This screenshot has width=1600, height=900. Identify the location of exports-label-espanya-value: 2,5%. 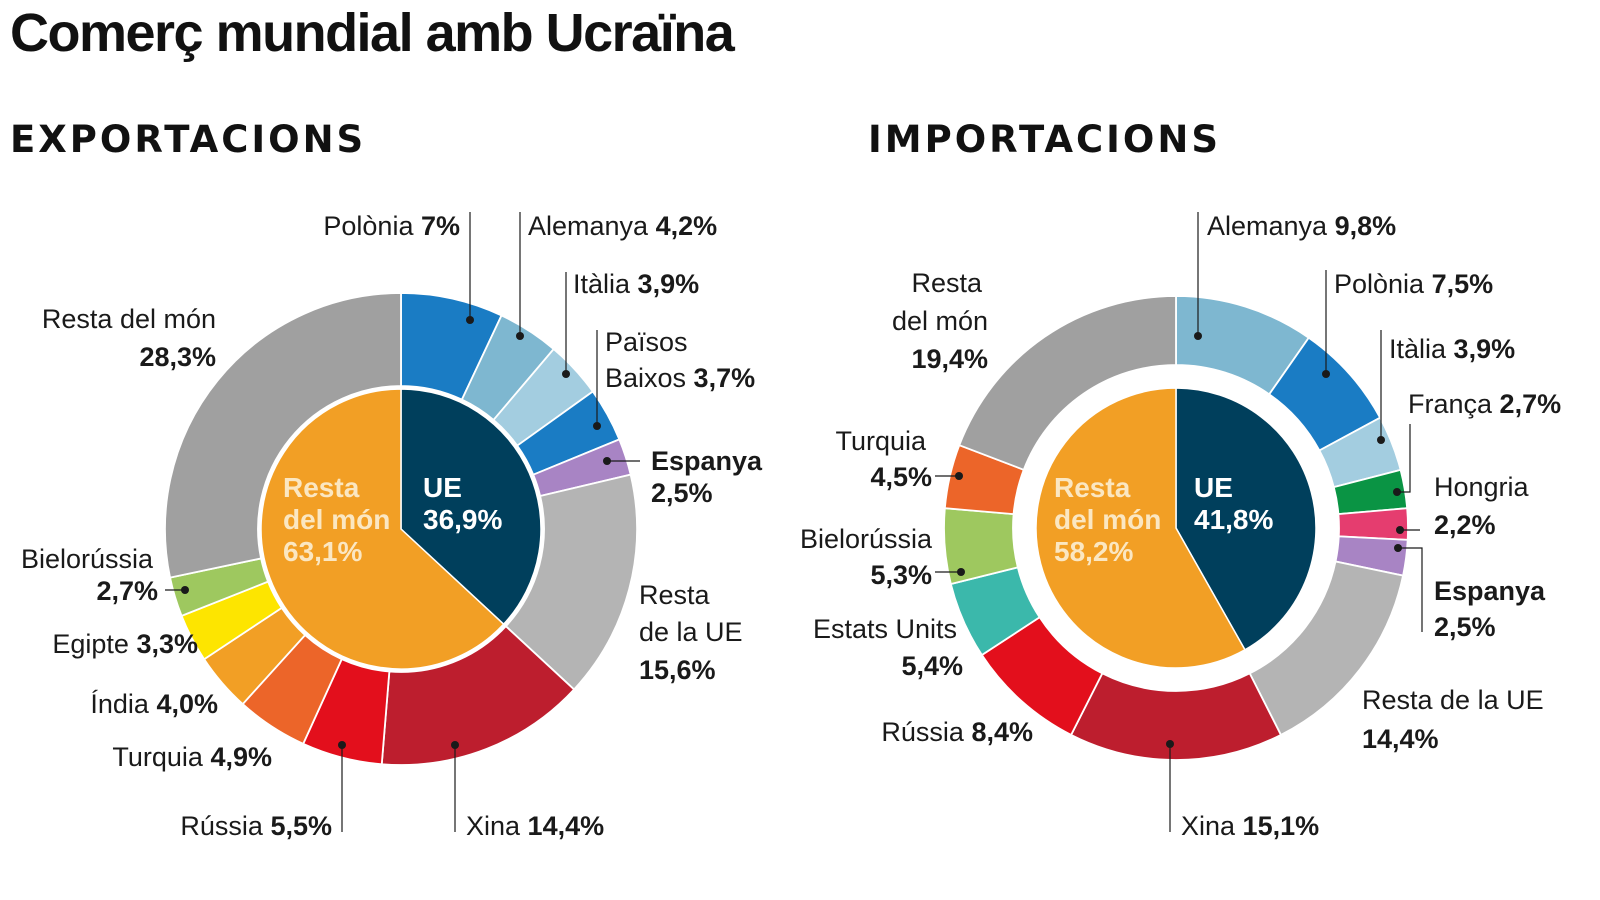
(682, 493).